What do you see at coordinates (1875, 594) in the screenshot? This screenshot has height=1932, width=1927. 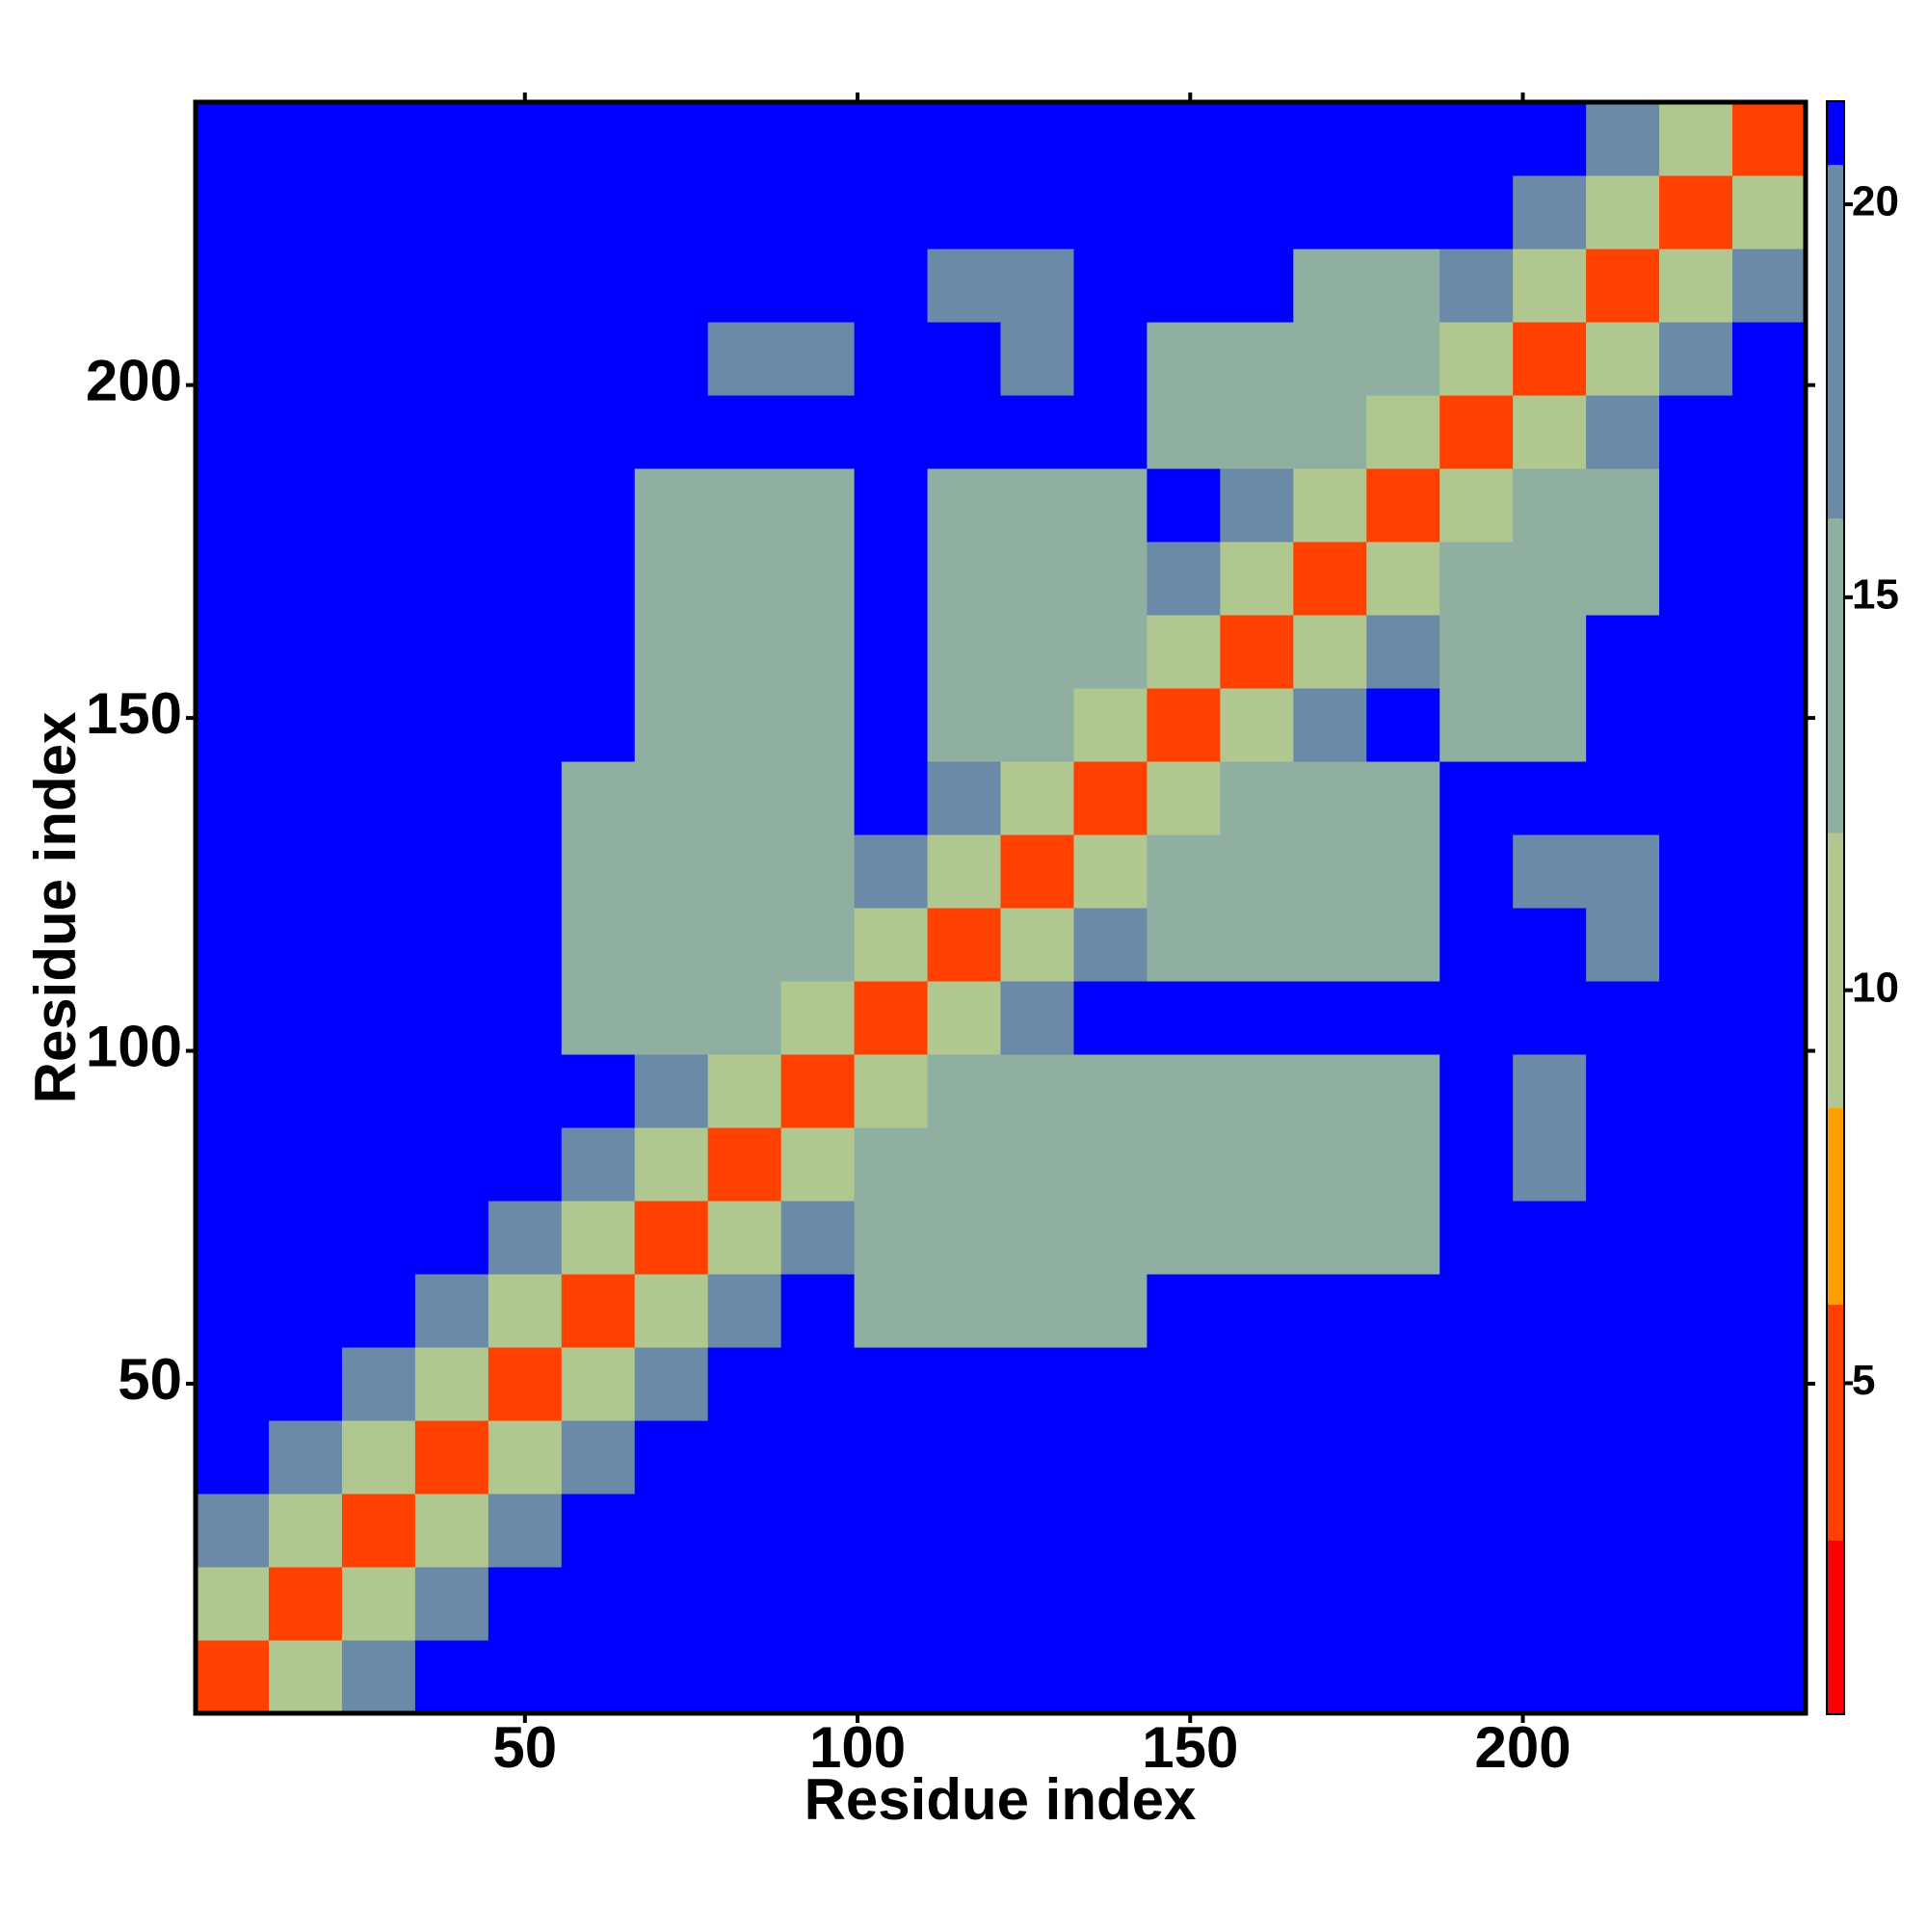 I see `colorbar-tick-label: 15` at bounding box center [1875, 594].